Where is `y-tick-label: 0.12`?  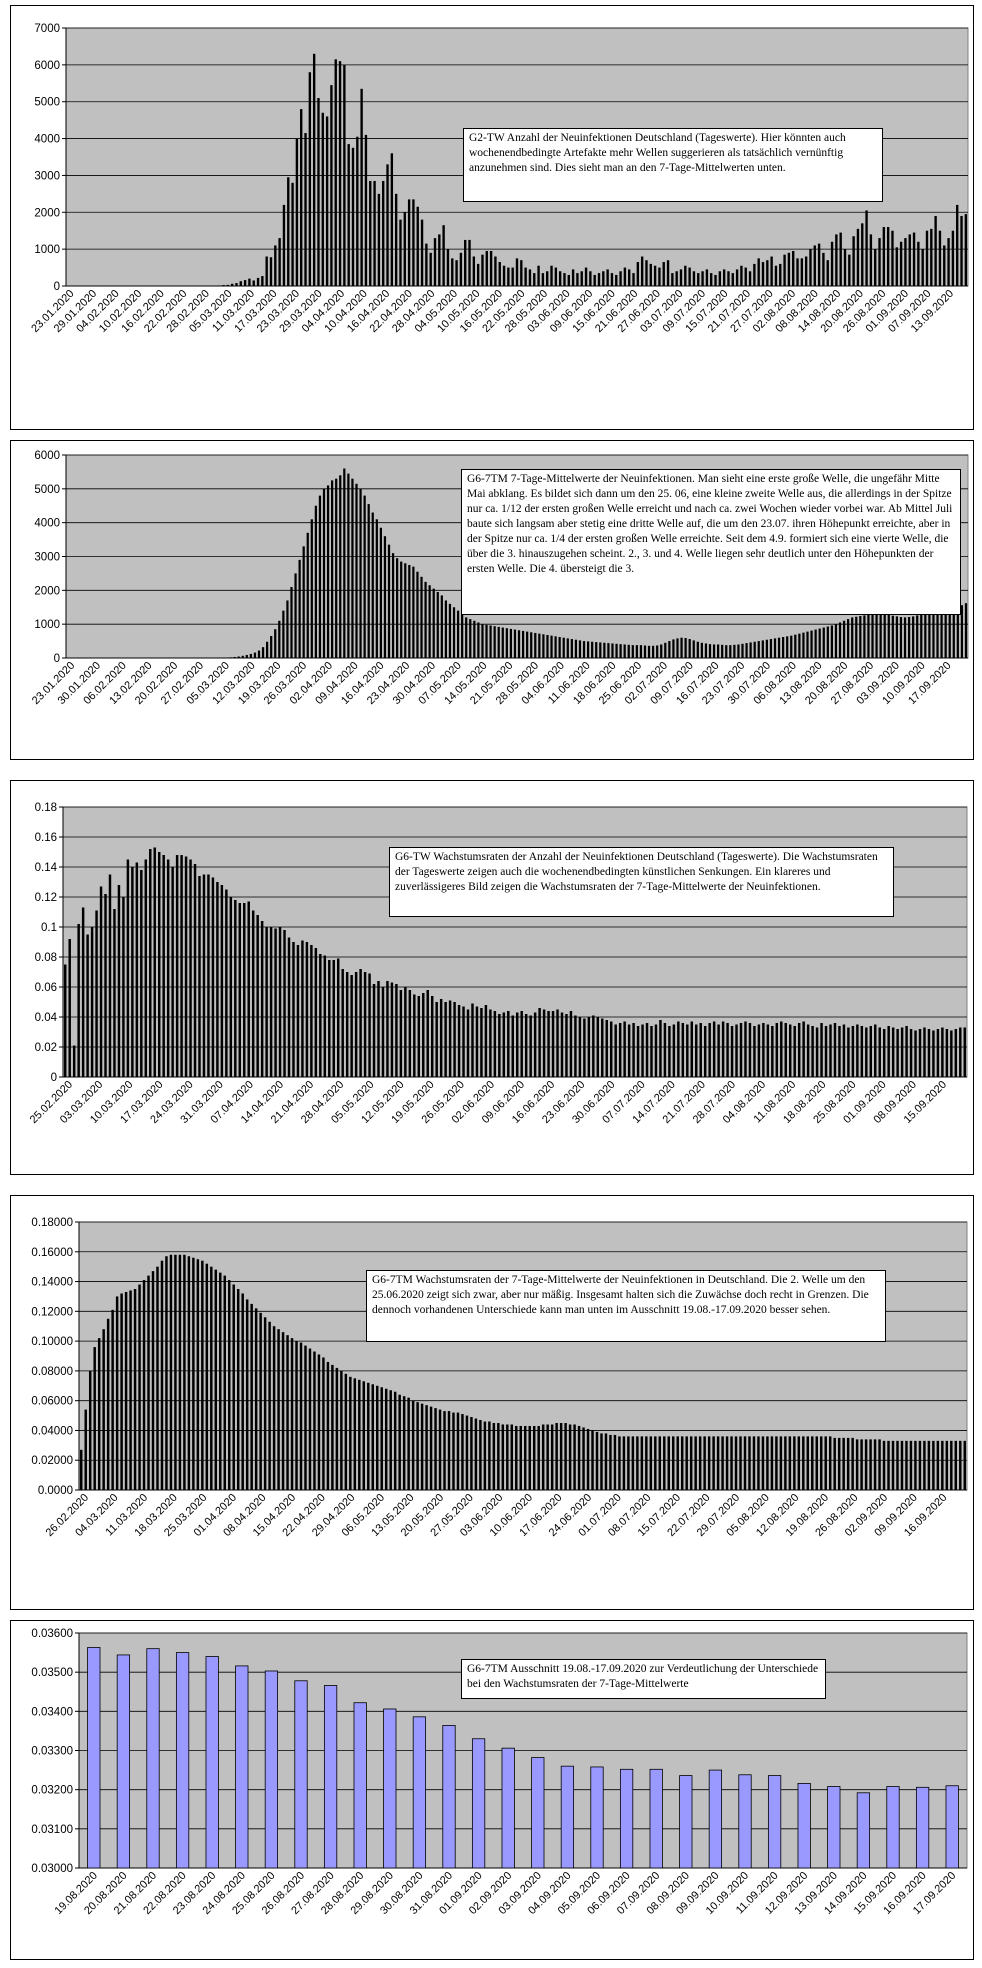 y-tick-label: 0.12 is located at coordinates (46, 898).